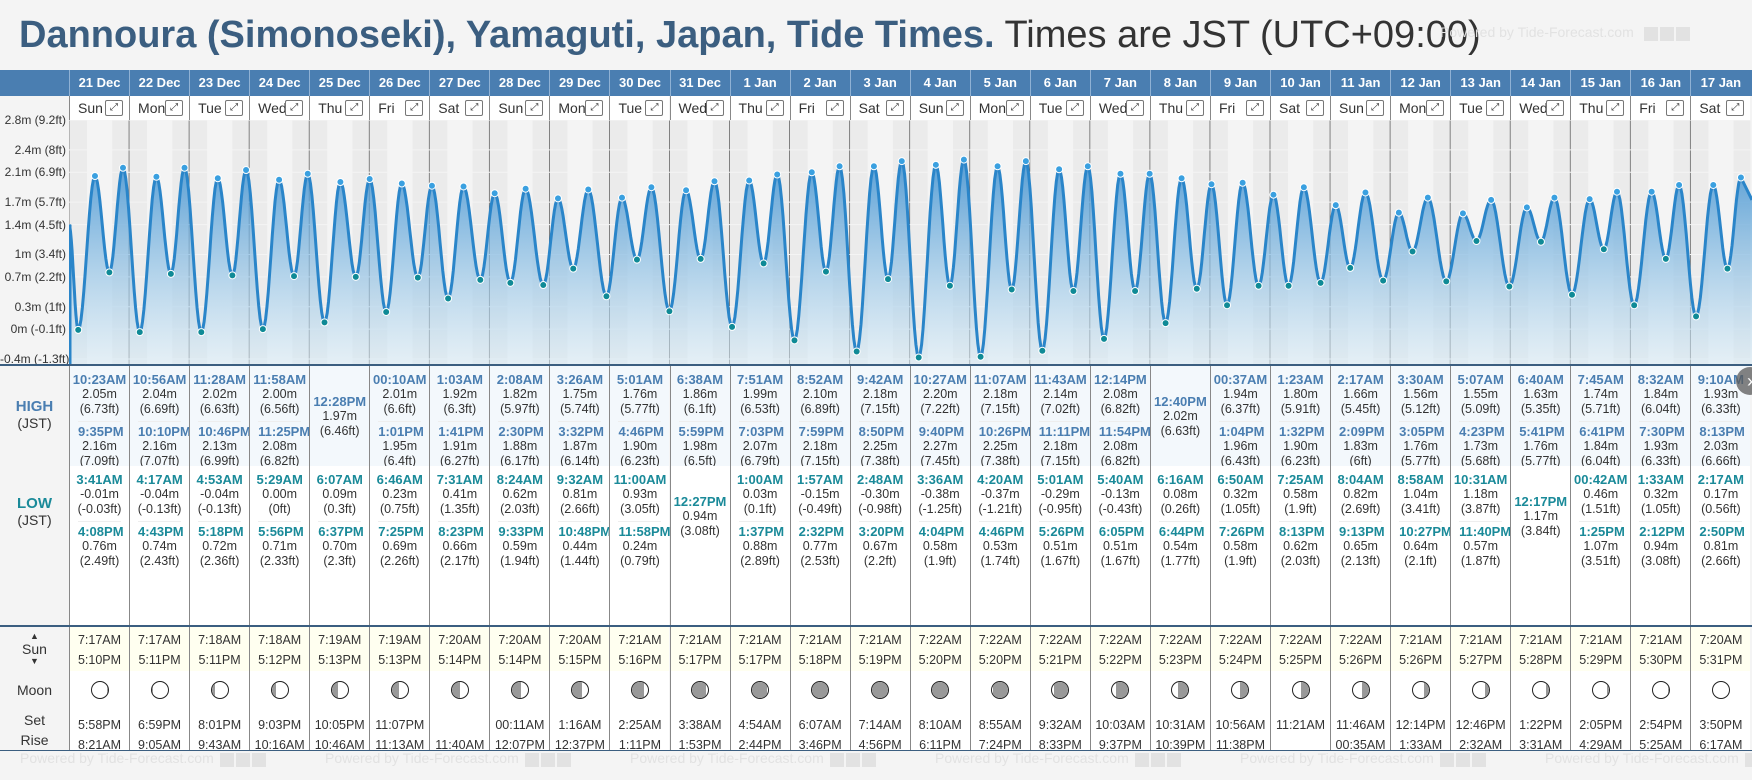 This screenshot has height=780, width=1752. I want to click on next-arrow-button: ›, so click(1744, 381).